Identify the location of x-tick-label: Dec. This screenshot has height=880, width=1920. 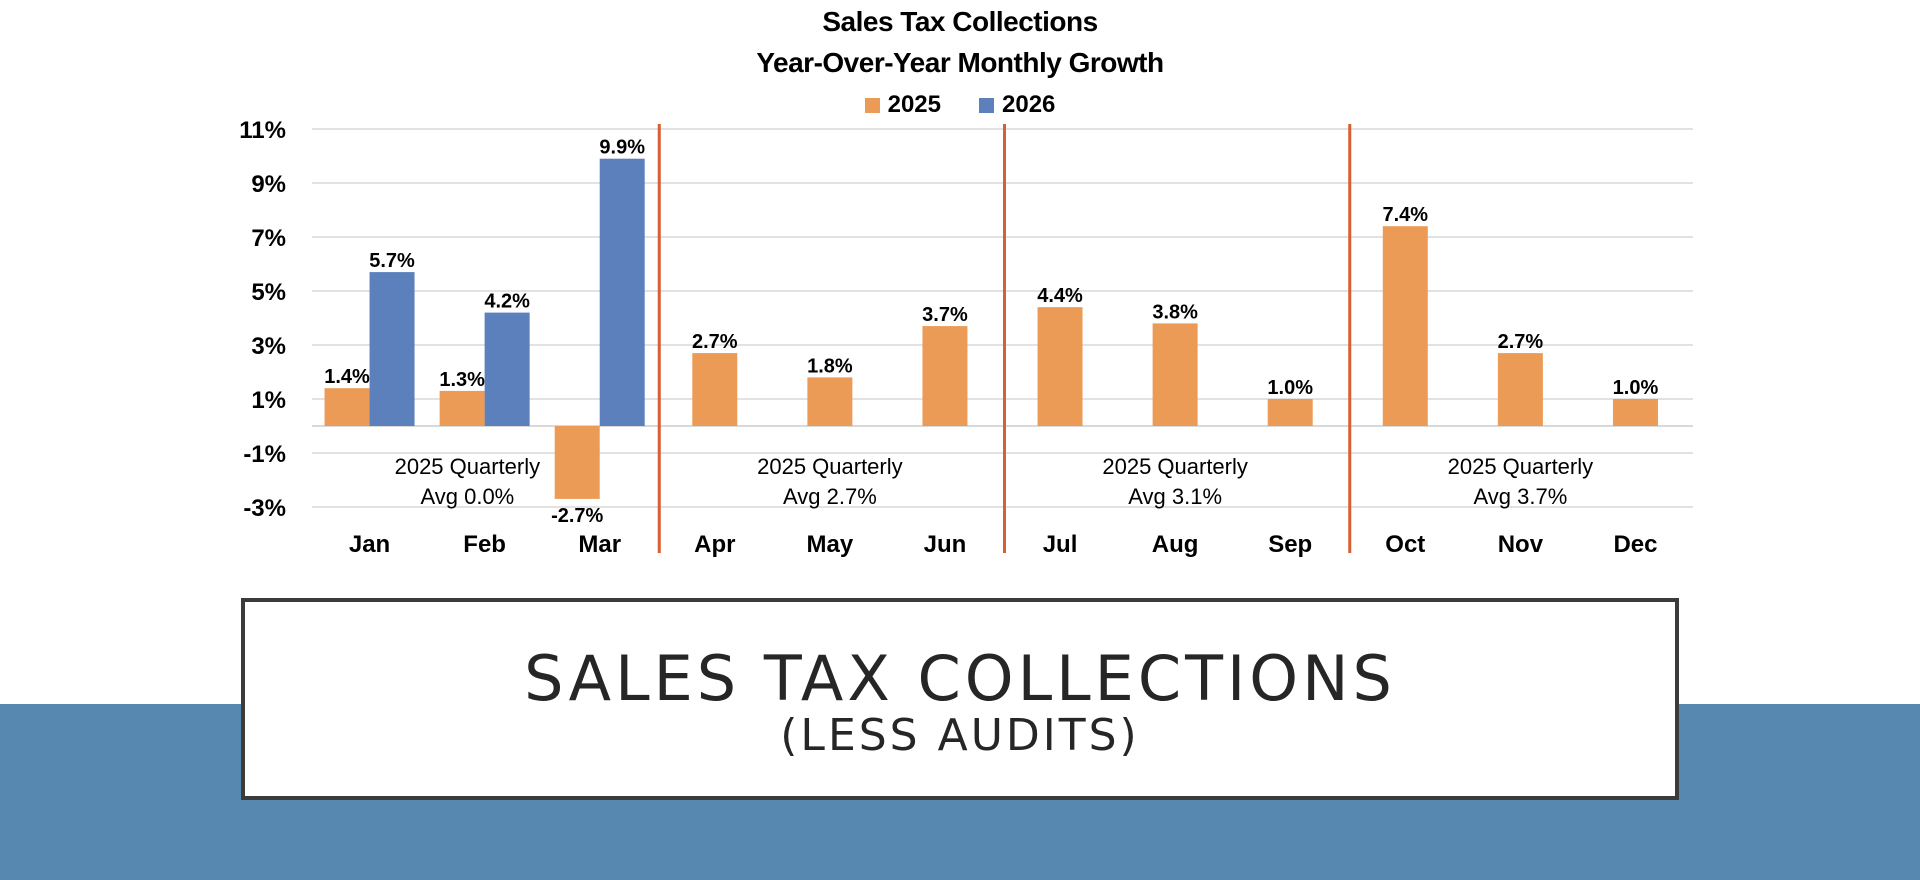
(1635, 544).